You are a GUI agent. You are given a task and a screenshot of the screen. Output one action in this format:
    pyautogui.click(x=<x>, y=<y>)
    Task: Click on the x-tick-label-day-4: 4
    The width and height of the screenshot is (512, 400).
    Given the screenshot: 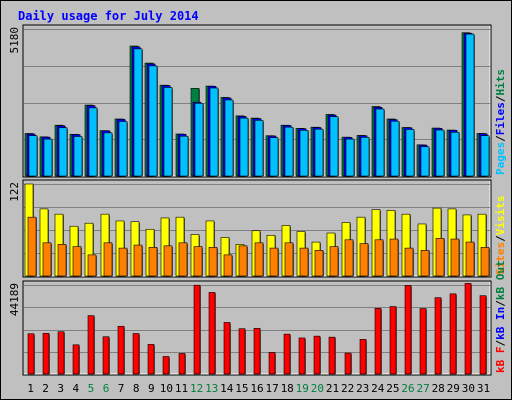 What is the action you would take?
    pyautogui.click(x=75, y=388)
    